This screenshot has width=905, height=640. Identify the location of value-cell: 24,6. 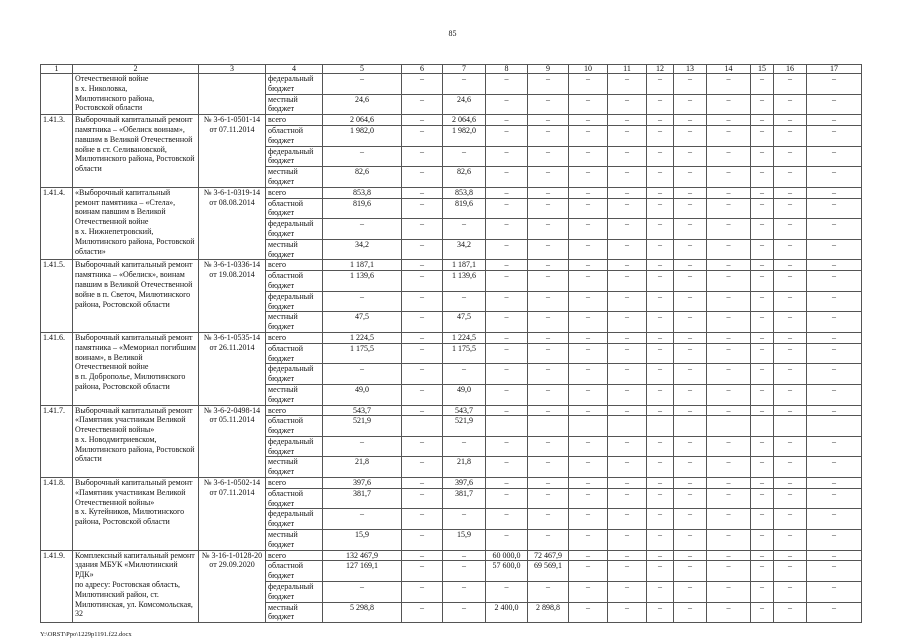
(362, 104).